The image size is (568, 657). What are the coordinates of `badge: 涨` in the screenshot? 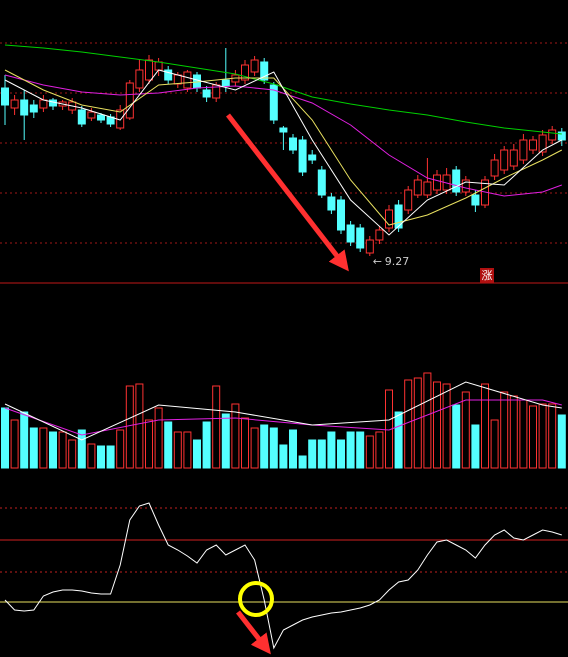 It's located at (487, 275).